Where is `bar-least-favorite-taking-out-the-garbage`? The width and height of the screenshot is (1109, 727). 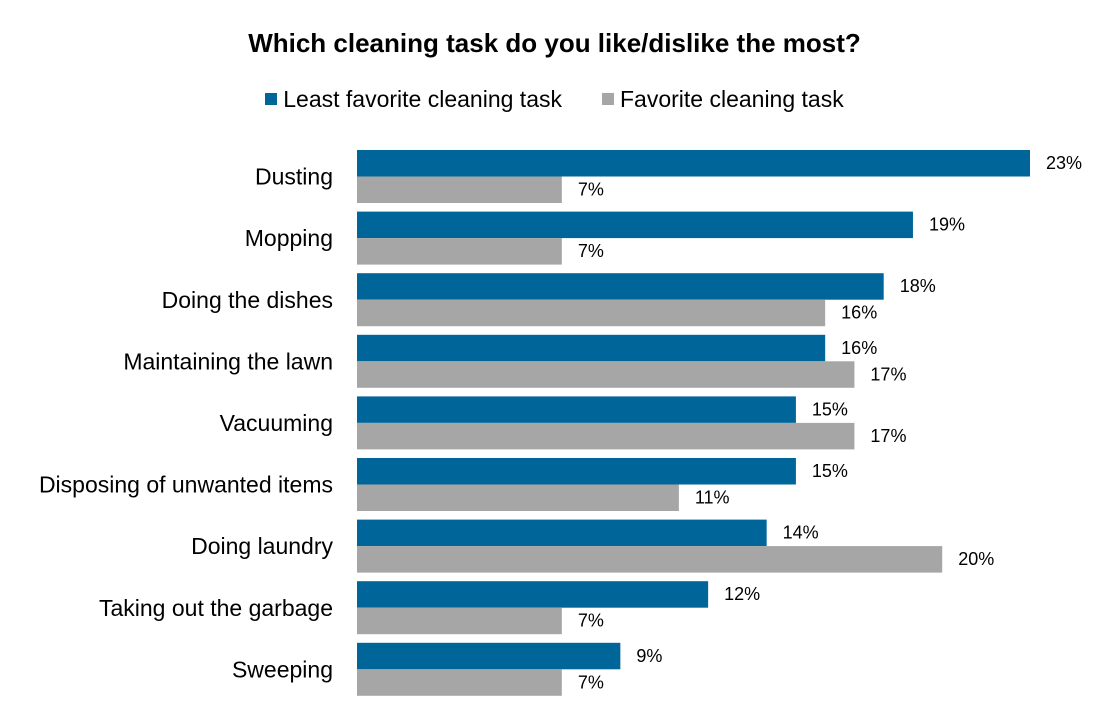 bar-least-favorite-taking-out-the-garbage is located at coordinates (533, 594).